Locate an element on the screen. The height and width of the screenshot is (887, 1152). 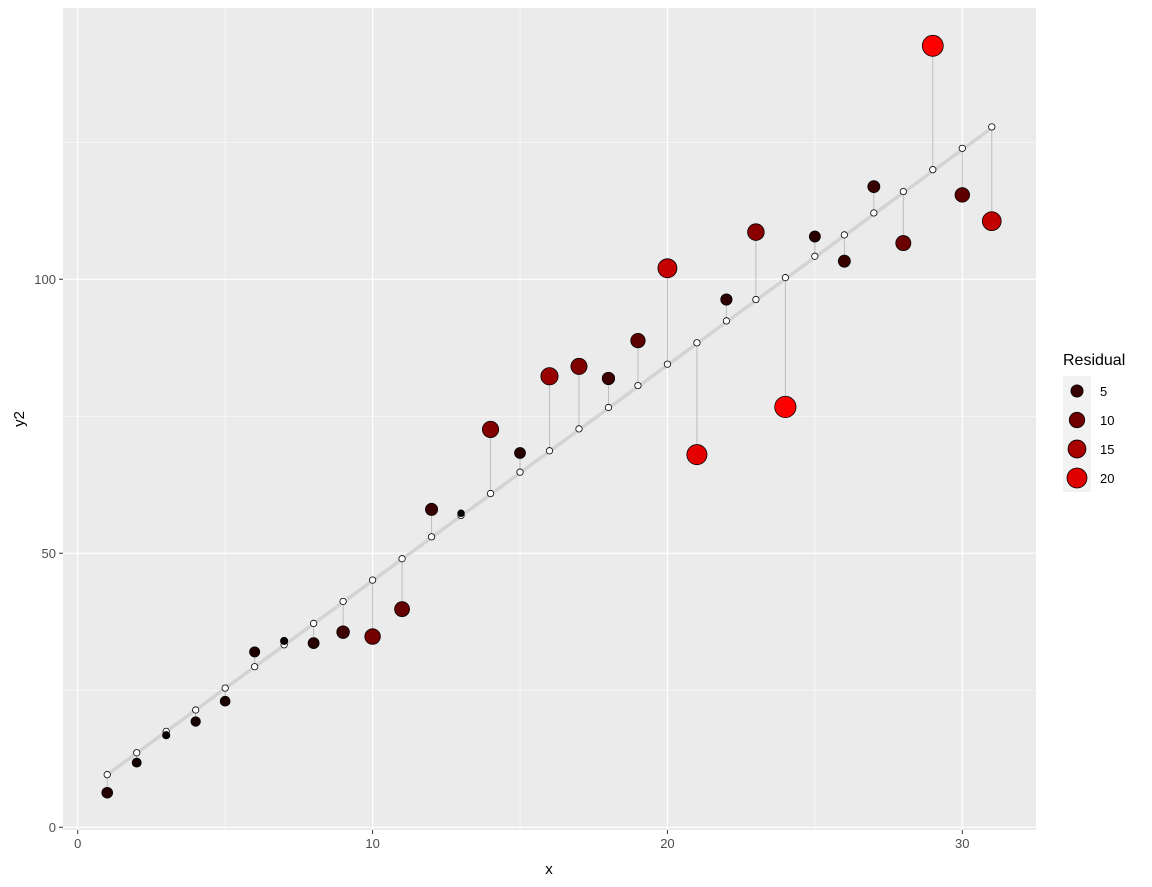
legend: Residual 5 10 15 20 is located at coordinates (1094, 422).